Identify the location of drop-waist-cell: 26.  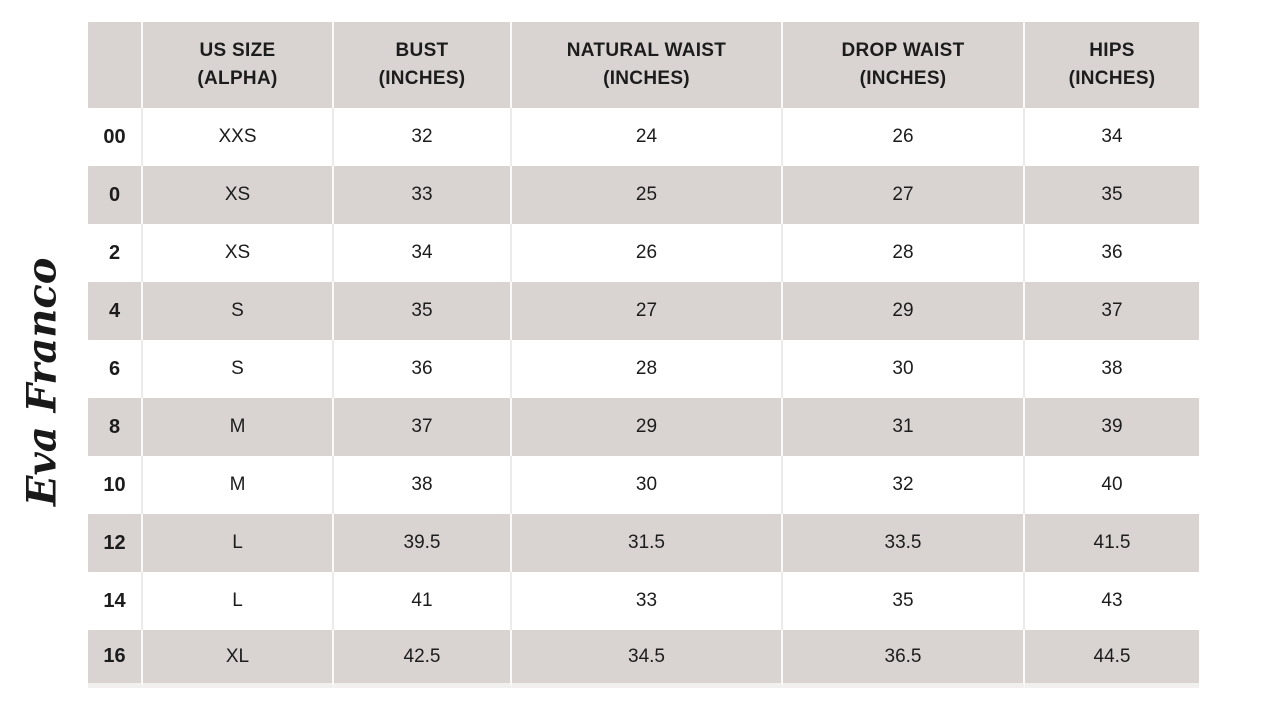
(904, 137).